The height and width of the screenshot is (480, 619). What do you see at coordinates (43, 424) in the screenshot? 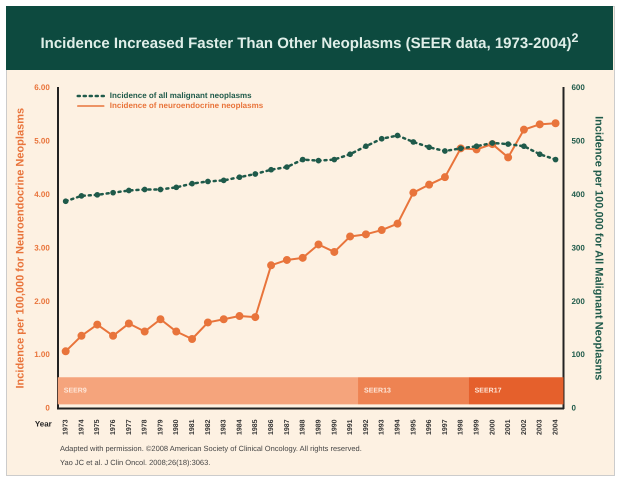
I see `x-axis-title: Year` at bounding box center [43, 424].